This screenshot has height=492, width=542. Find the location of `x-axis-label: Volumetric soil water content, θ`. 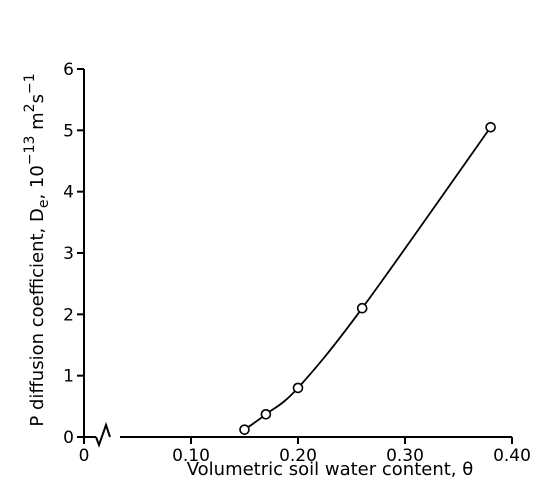

x-axis-label: Volumetric soil water content, θ is located at coordinates (330, 469).